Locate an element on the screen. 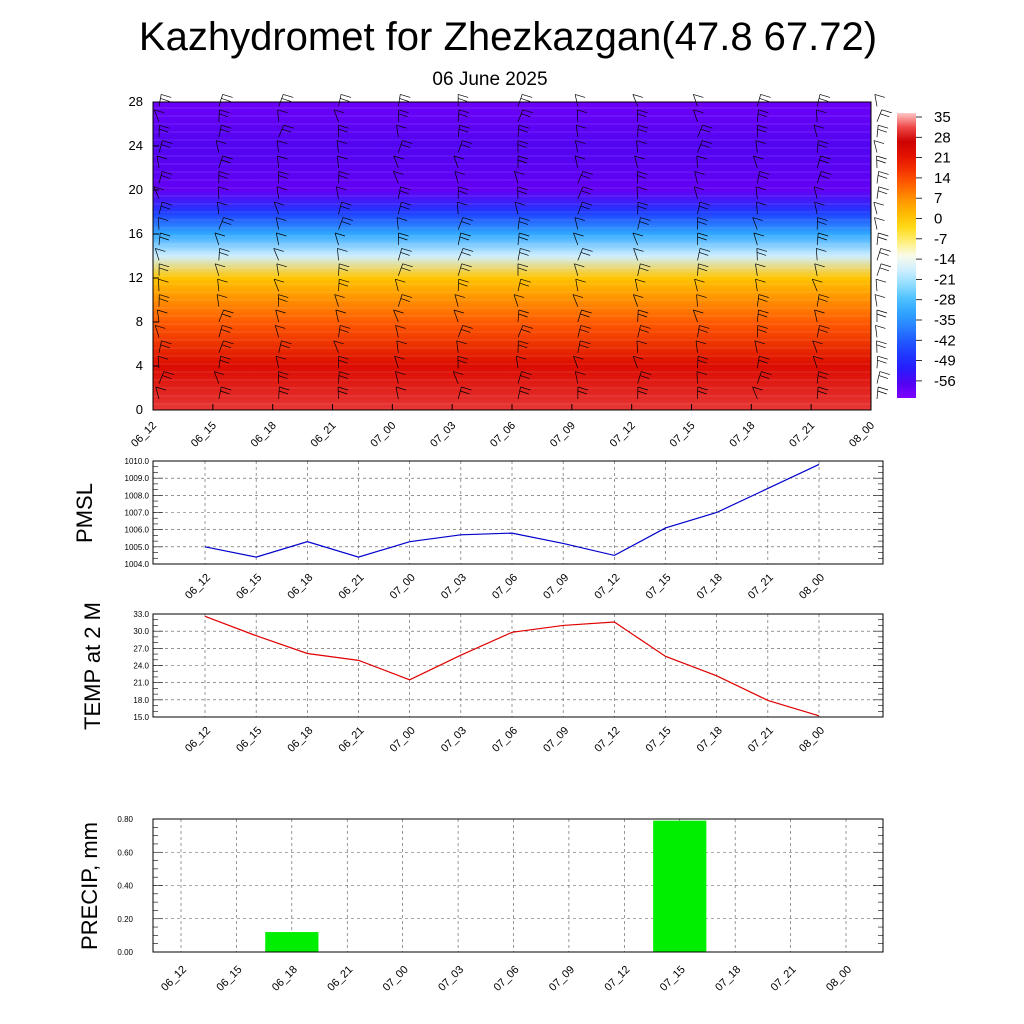 This screenshot has width=1024, height=1024. temp-ytick-label: 15.0 is located at coordinates (141, 717).